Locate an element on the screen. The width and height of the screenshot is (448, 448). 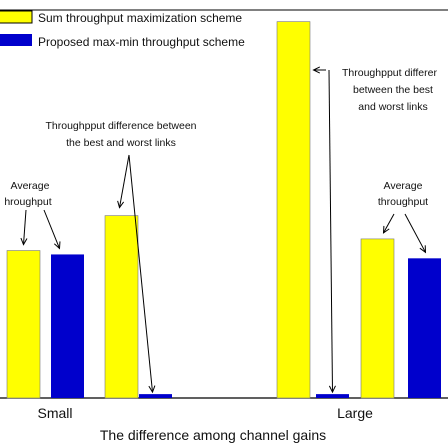
annotation-large-average: Average throughput is located at coordinates (403, 194).